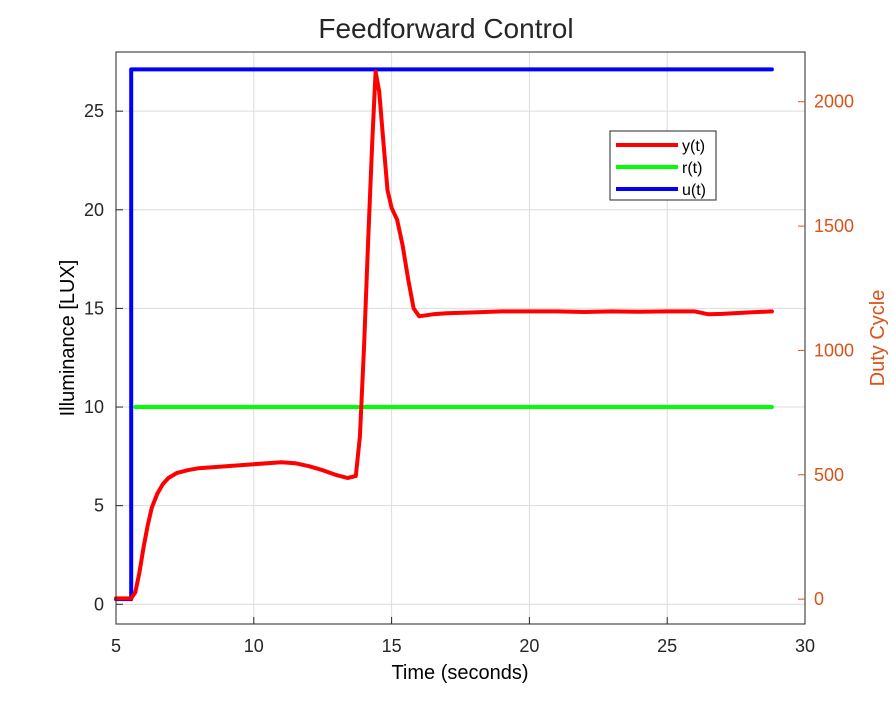 This screenshot has height=702, width=891. I want to click on legend-label: r(t), so click(692, 168).